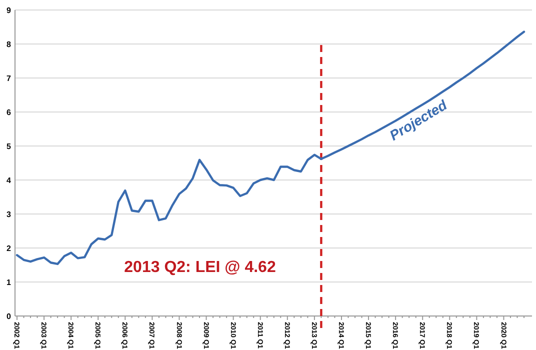 The height and width of the screenshot is (350, 536). Describe the element at coordinates (9, 214) in the screenshot. I see `y-tick-label: 3` at that location.